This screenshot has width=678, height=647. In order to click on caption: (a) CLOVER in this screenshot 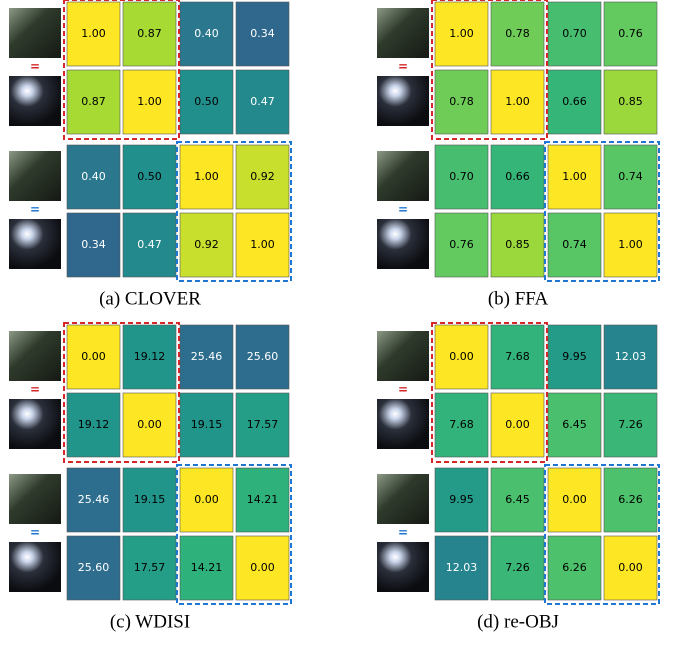, I will do `click(150, 298)`.